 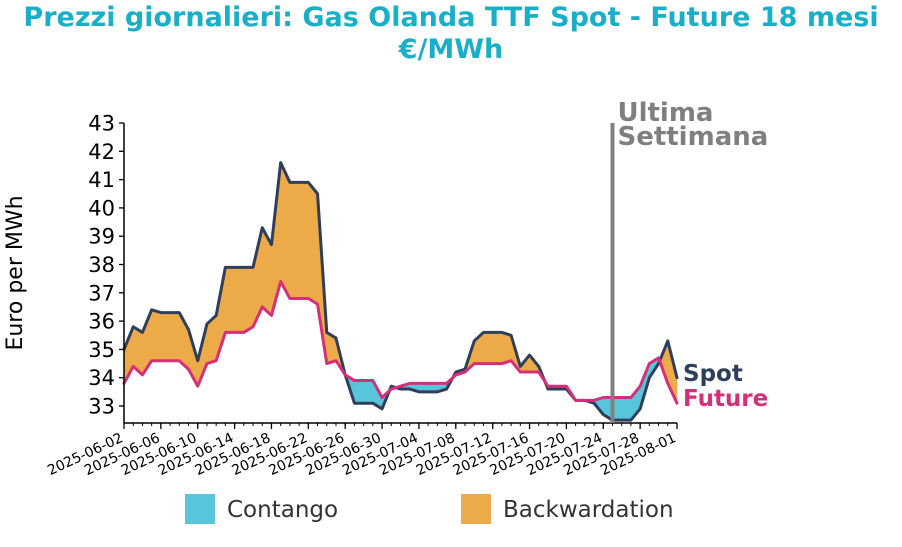 I want to click on y-tick-label-8: 41, so click(x=101, y=180).